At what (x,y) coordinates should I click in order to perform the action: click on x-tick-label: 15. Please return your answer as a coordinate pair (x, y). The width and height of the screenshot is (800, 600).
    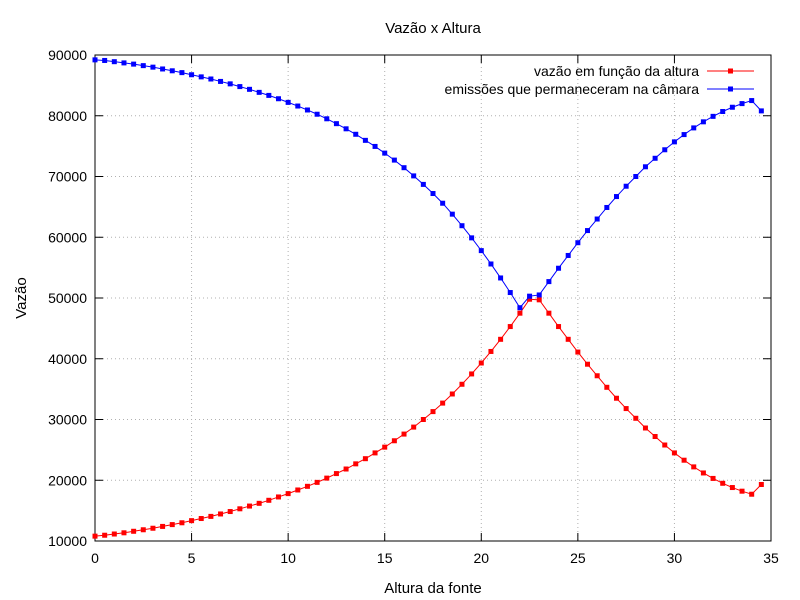
    Looking at the image, I should click on (385, 558).